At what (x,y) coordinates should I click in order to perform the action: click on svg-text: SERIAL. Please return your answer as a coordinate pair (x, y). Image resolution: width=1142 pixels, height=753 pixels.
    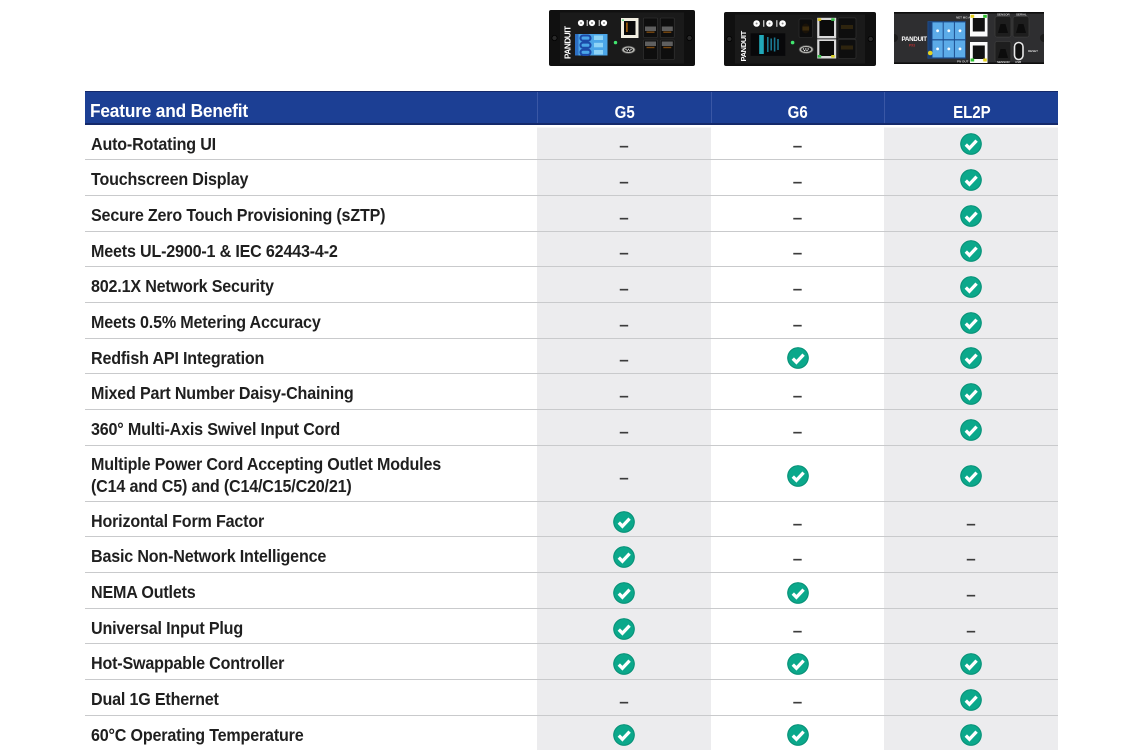
    Looking at the image, I should click on (1021, 15).